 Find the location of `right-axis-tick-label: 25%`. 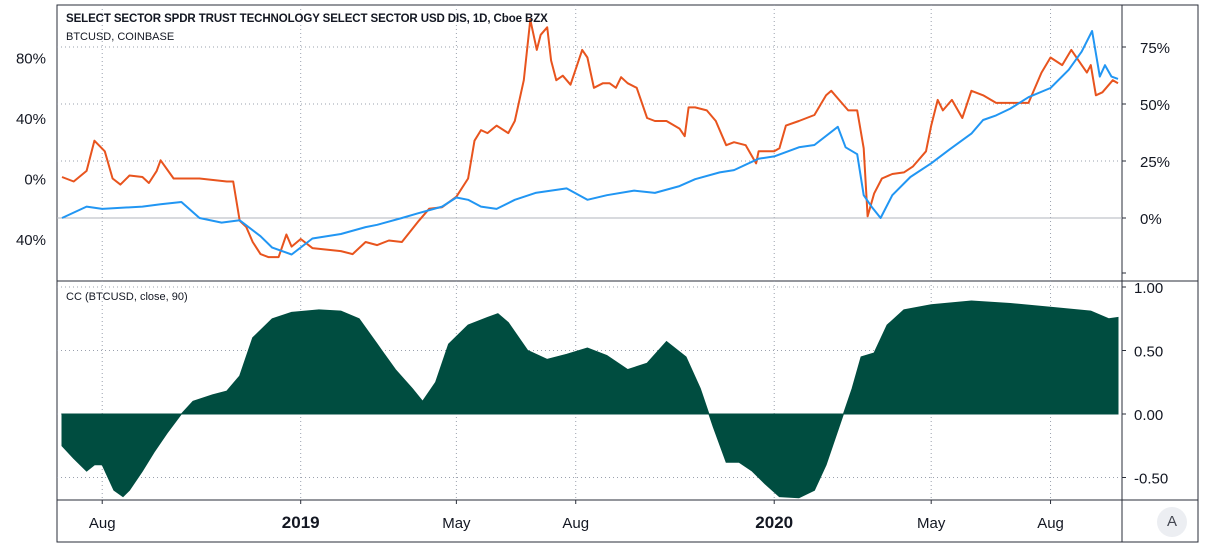

right-axis-tick-label: 25% is located at coordinates (1155, 162).